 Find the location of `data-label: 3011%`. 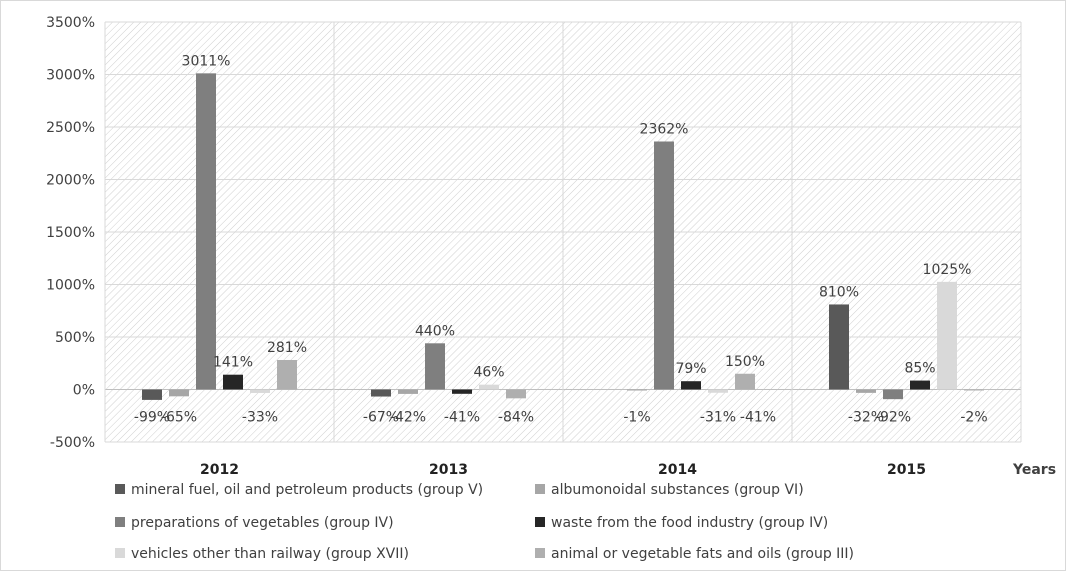

data-label: 3011% is located at coordinates (206, 61).